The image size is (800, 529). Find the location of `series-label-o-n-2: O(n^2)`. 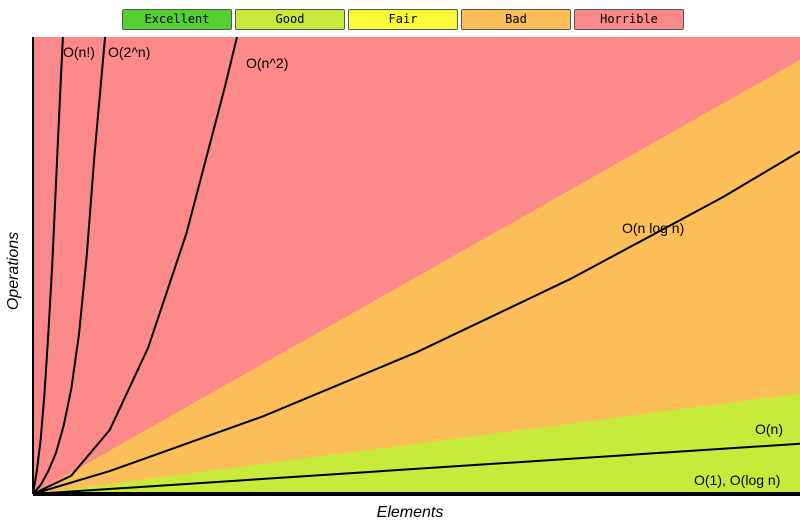

series-label-o-n-2: O(n^2) is located at coordinates (267, 63).